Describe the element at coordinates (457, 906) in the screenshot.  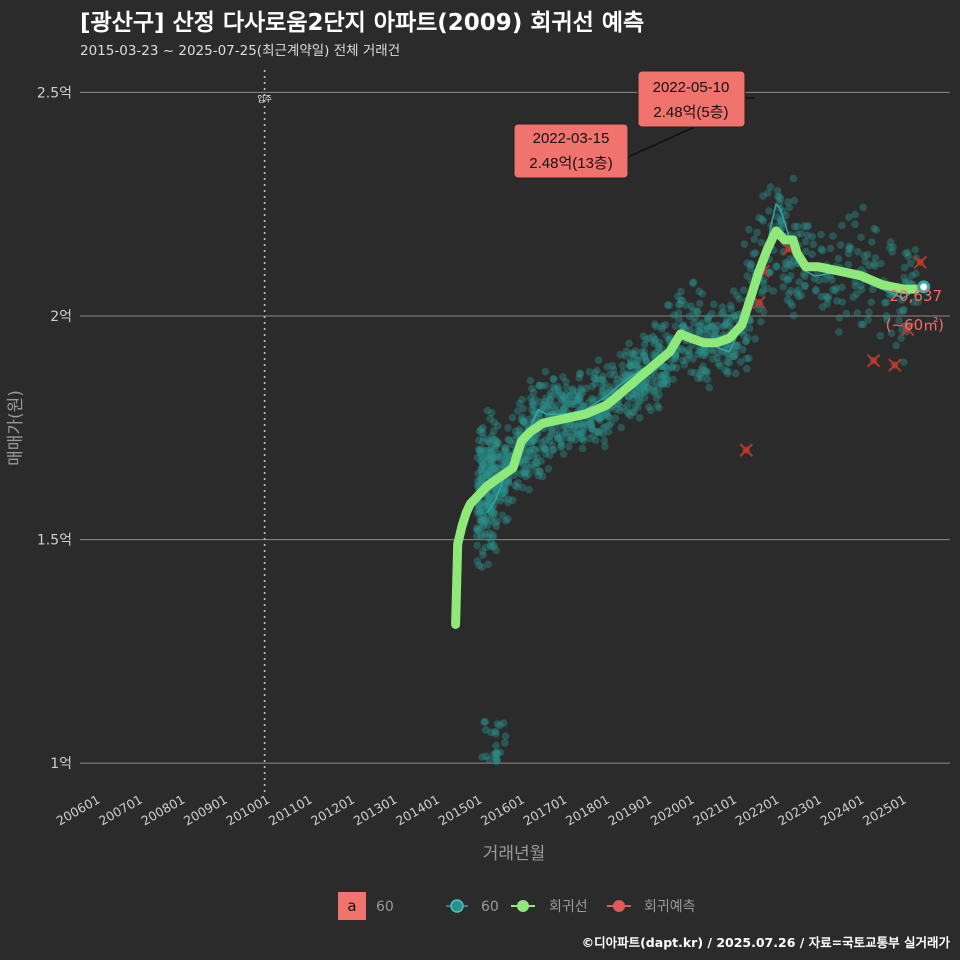
I see `legend-series-dot-icon` at that location.